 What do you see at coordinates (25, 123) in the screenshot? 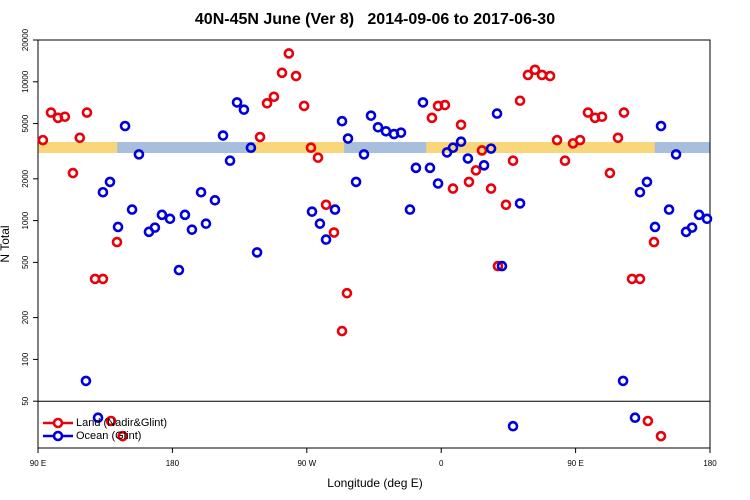
I see `y-tick-label: 5000` at bounding box center [25, 123].